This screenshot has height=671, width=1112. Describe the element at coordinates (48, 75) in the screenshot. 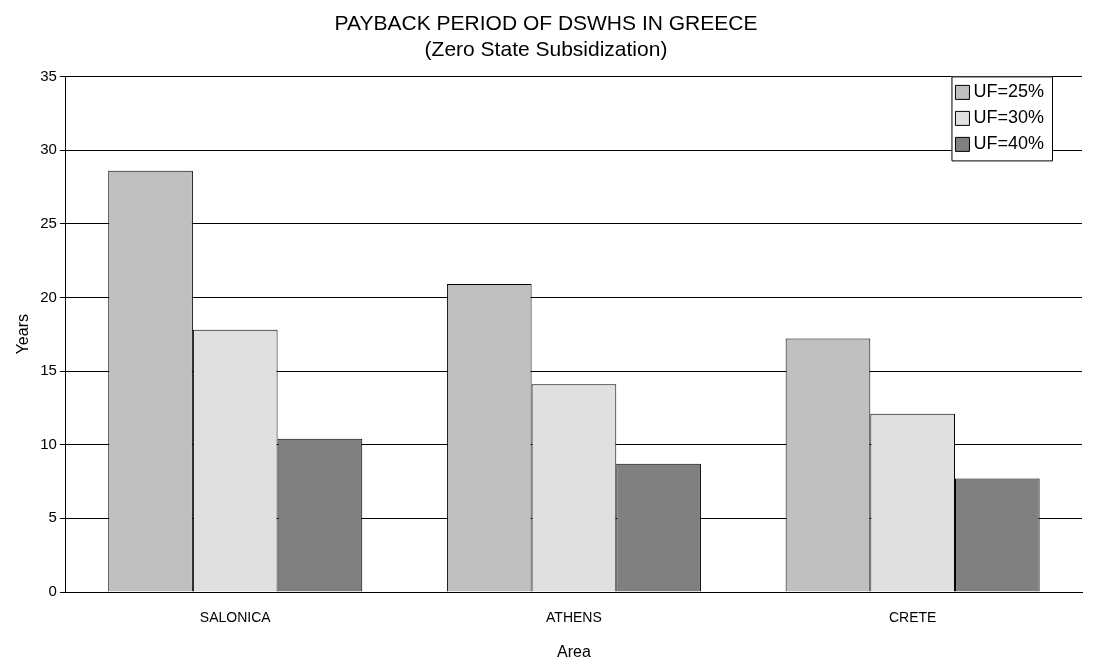

I see `y-tick-label: 35` at that location.